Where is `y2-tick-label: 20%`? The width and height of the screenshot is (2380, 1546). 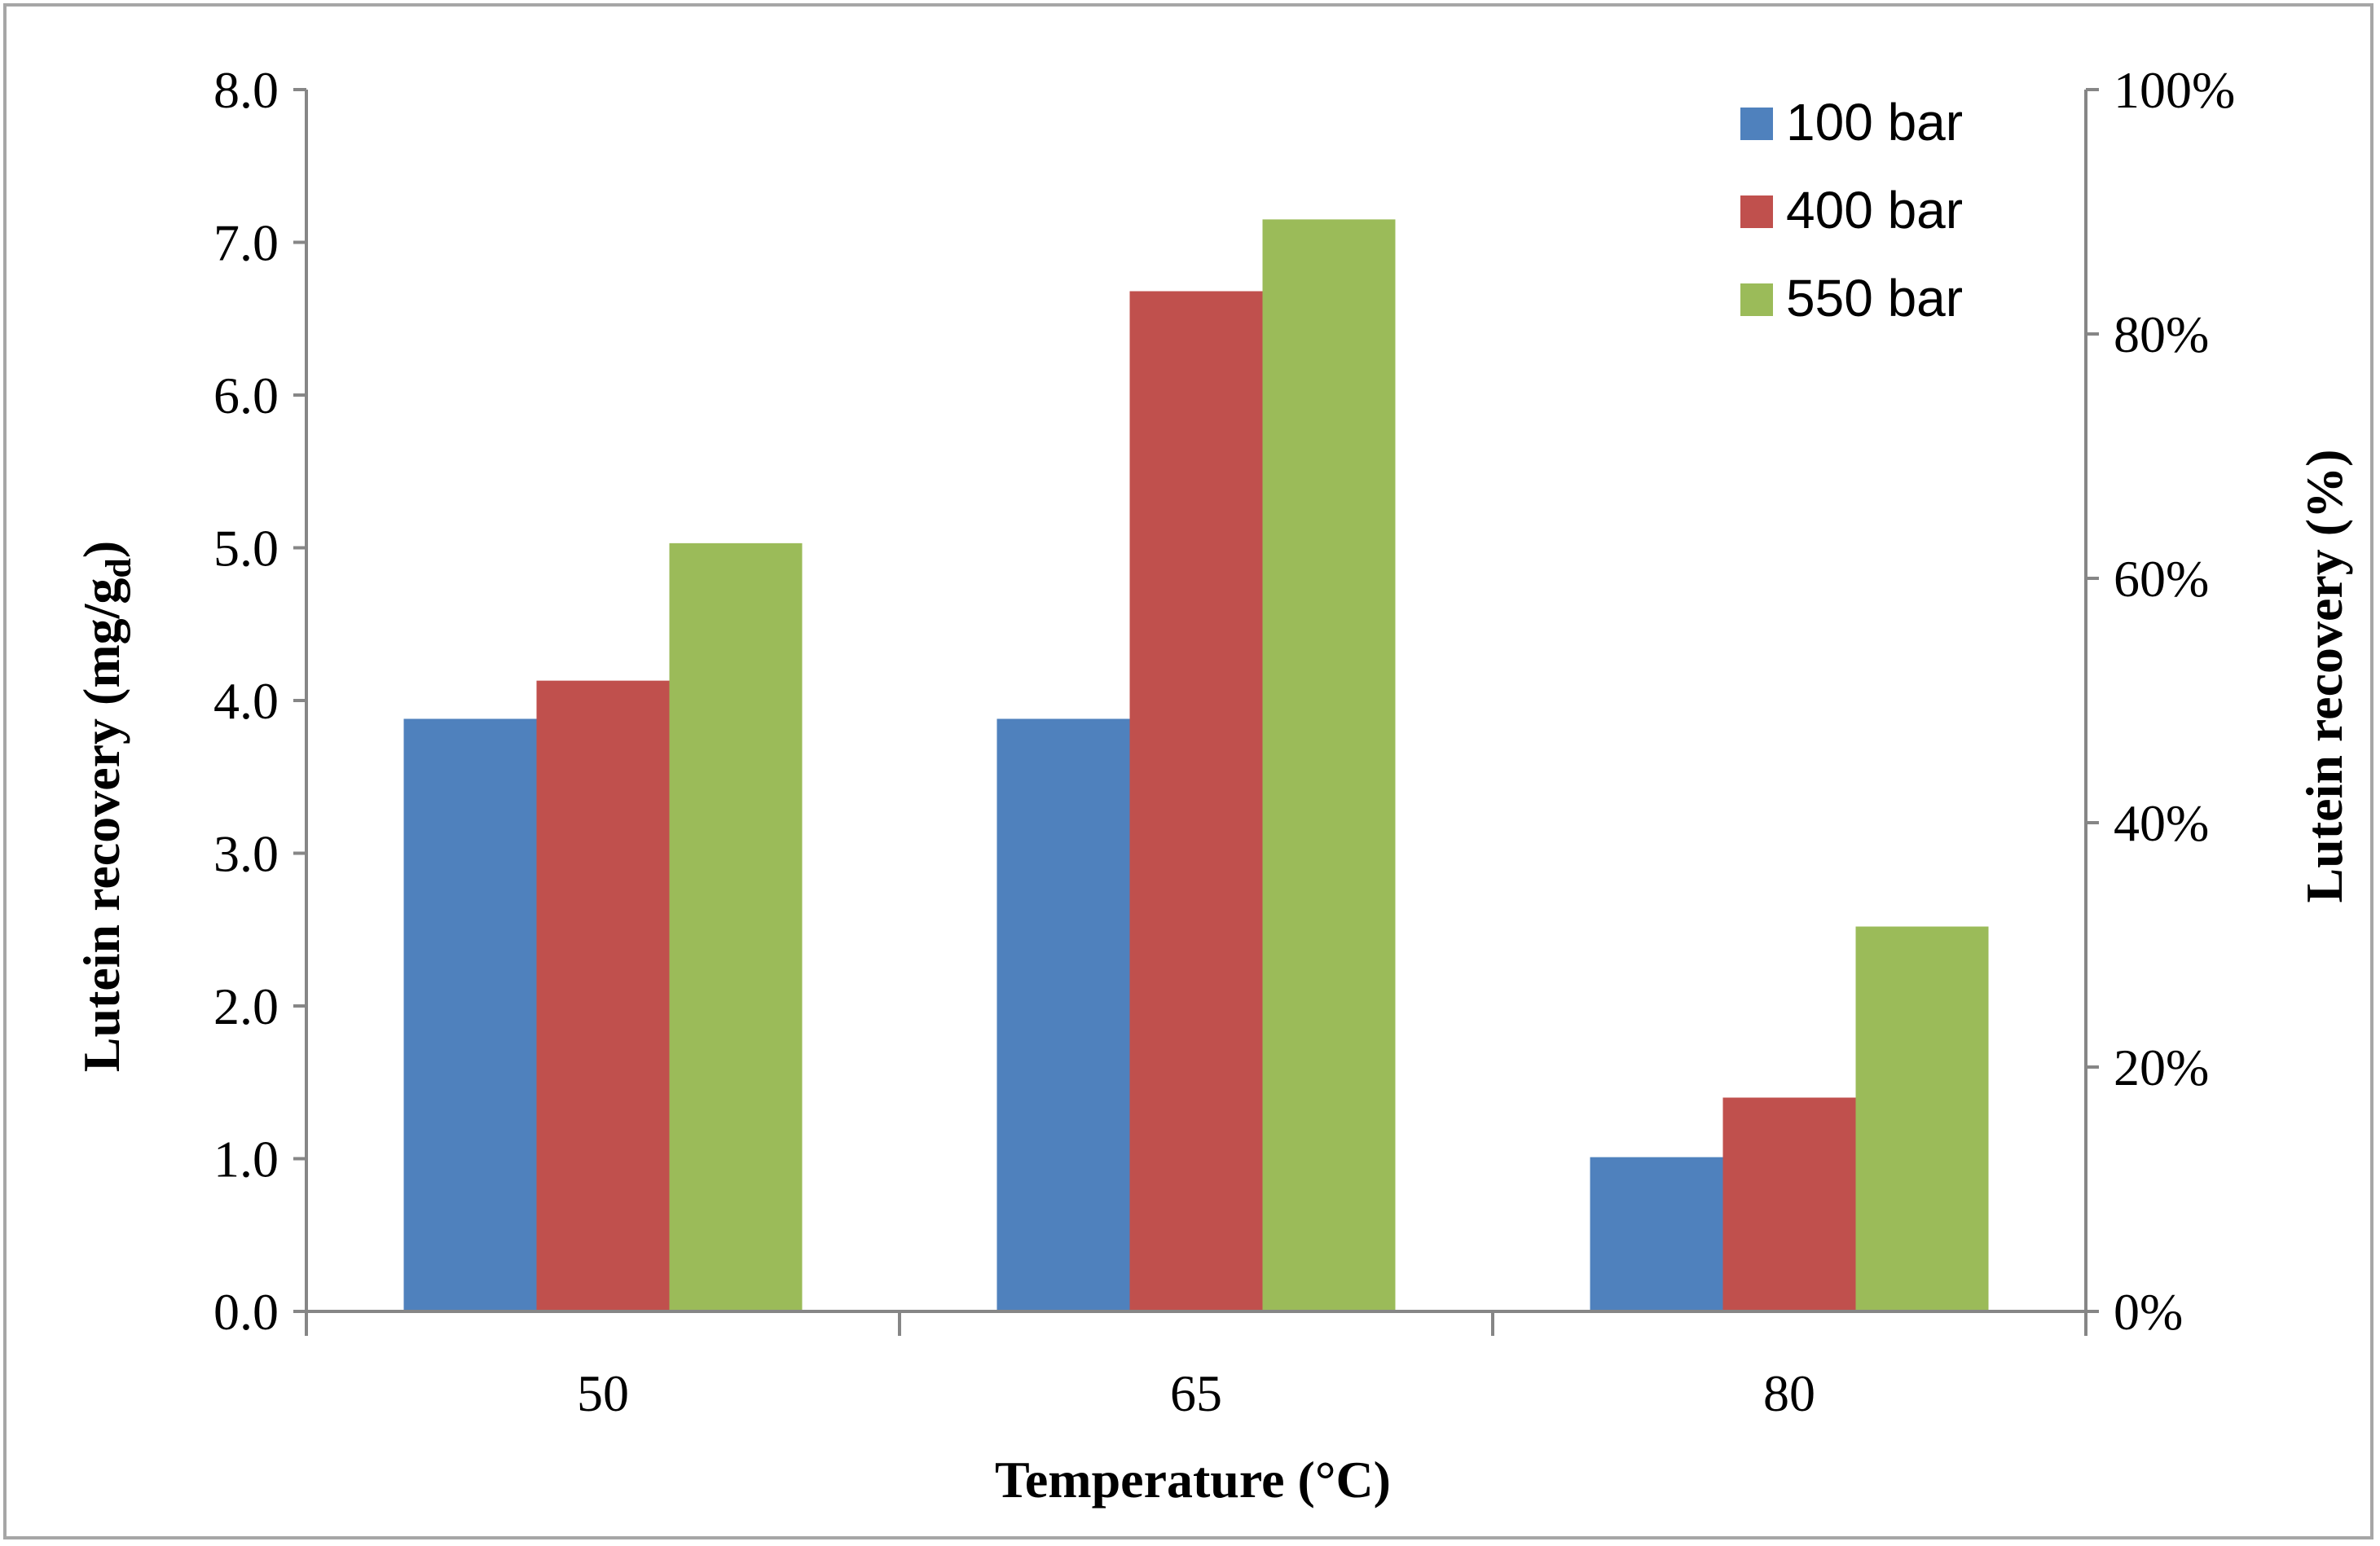 y2-tick-label: 20% is located at coordinates (2161, 1067).